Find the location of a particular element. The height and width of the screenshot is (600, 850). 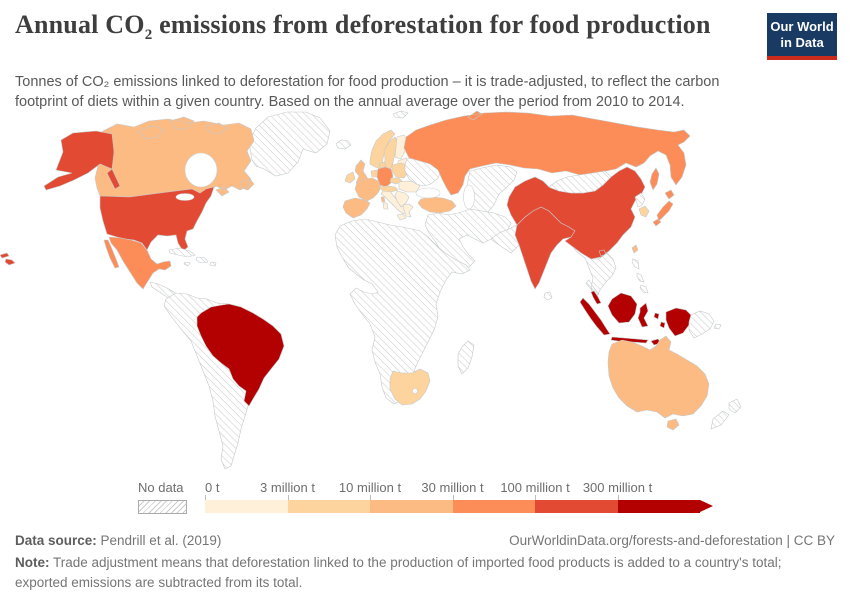

country-spain-portugal is located at coordinates (356, 208).